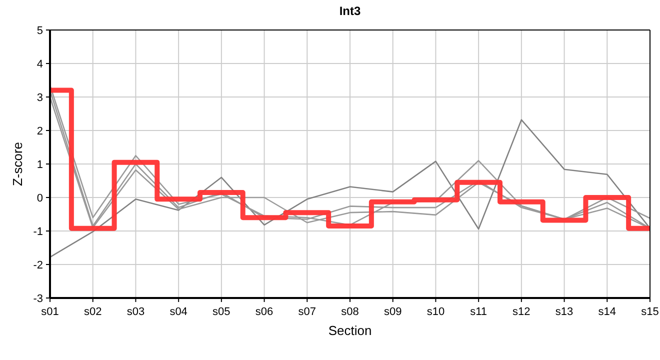 This screenshot has height=360, width=660. Describe the element at coordinates (564, 312) in the screenshot. I see `x-tick-label: s13` at that location.